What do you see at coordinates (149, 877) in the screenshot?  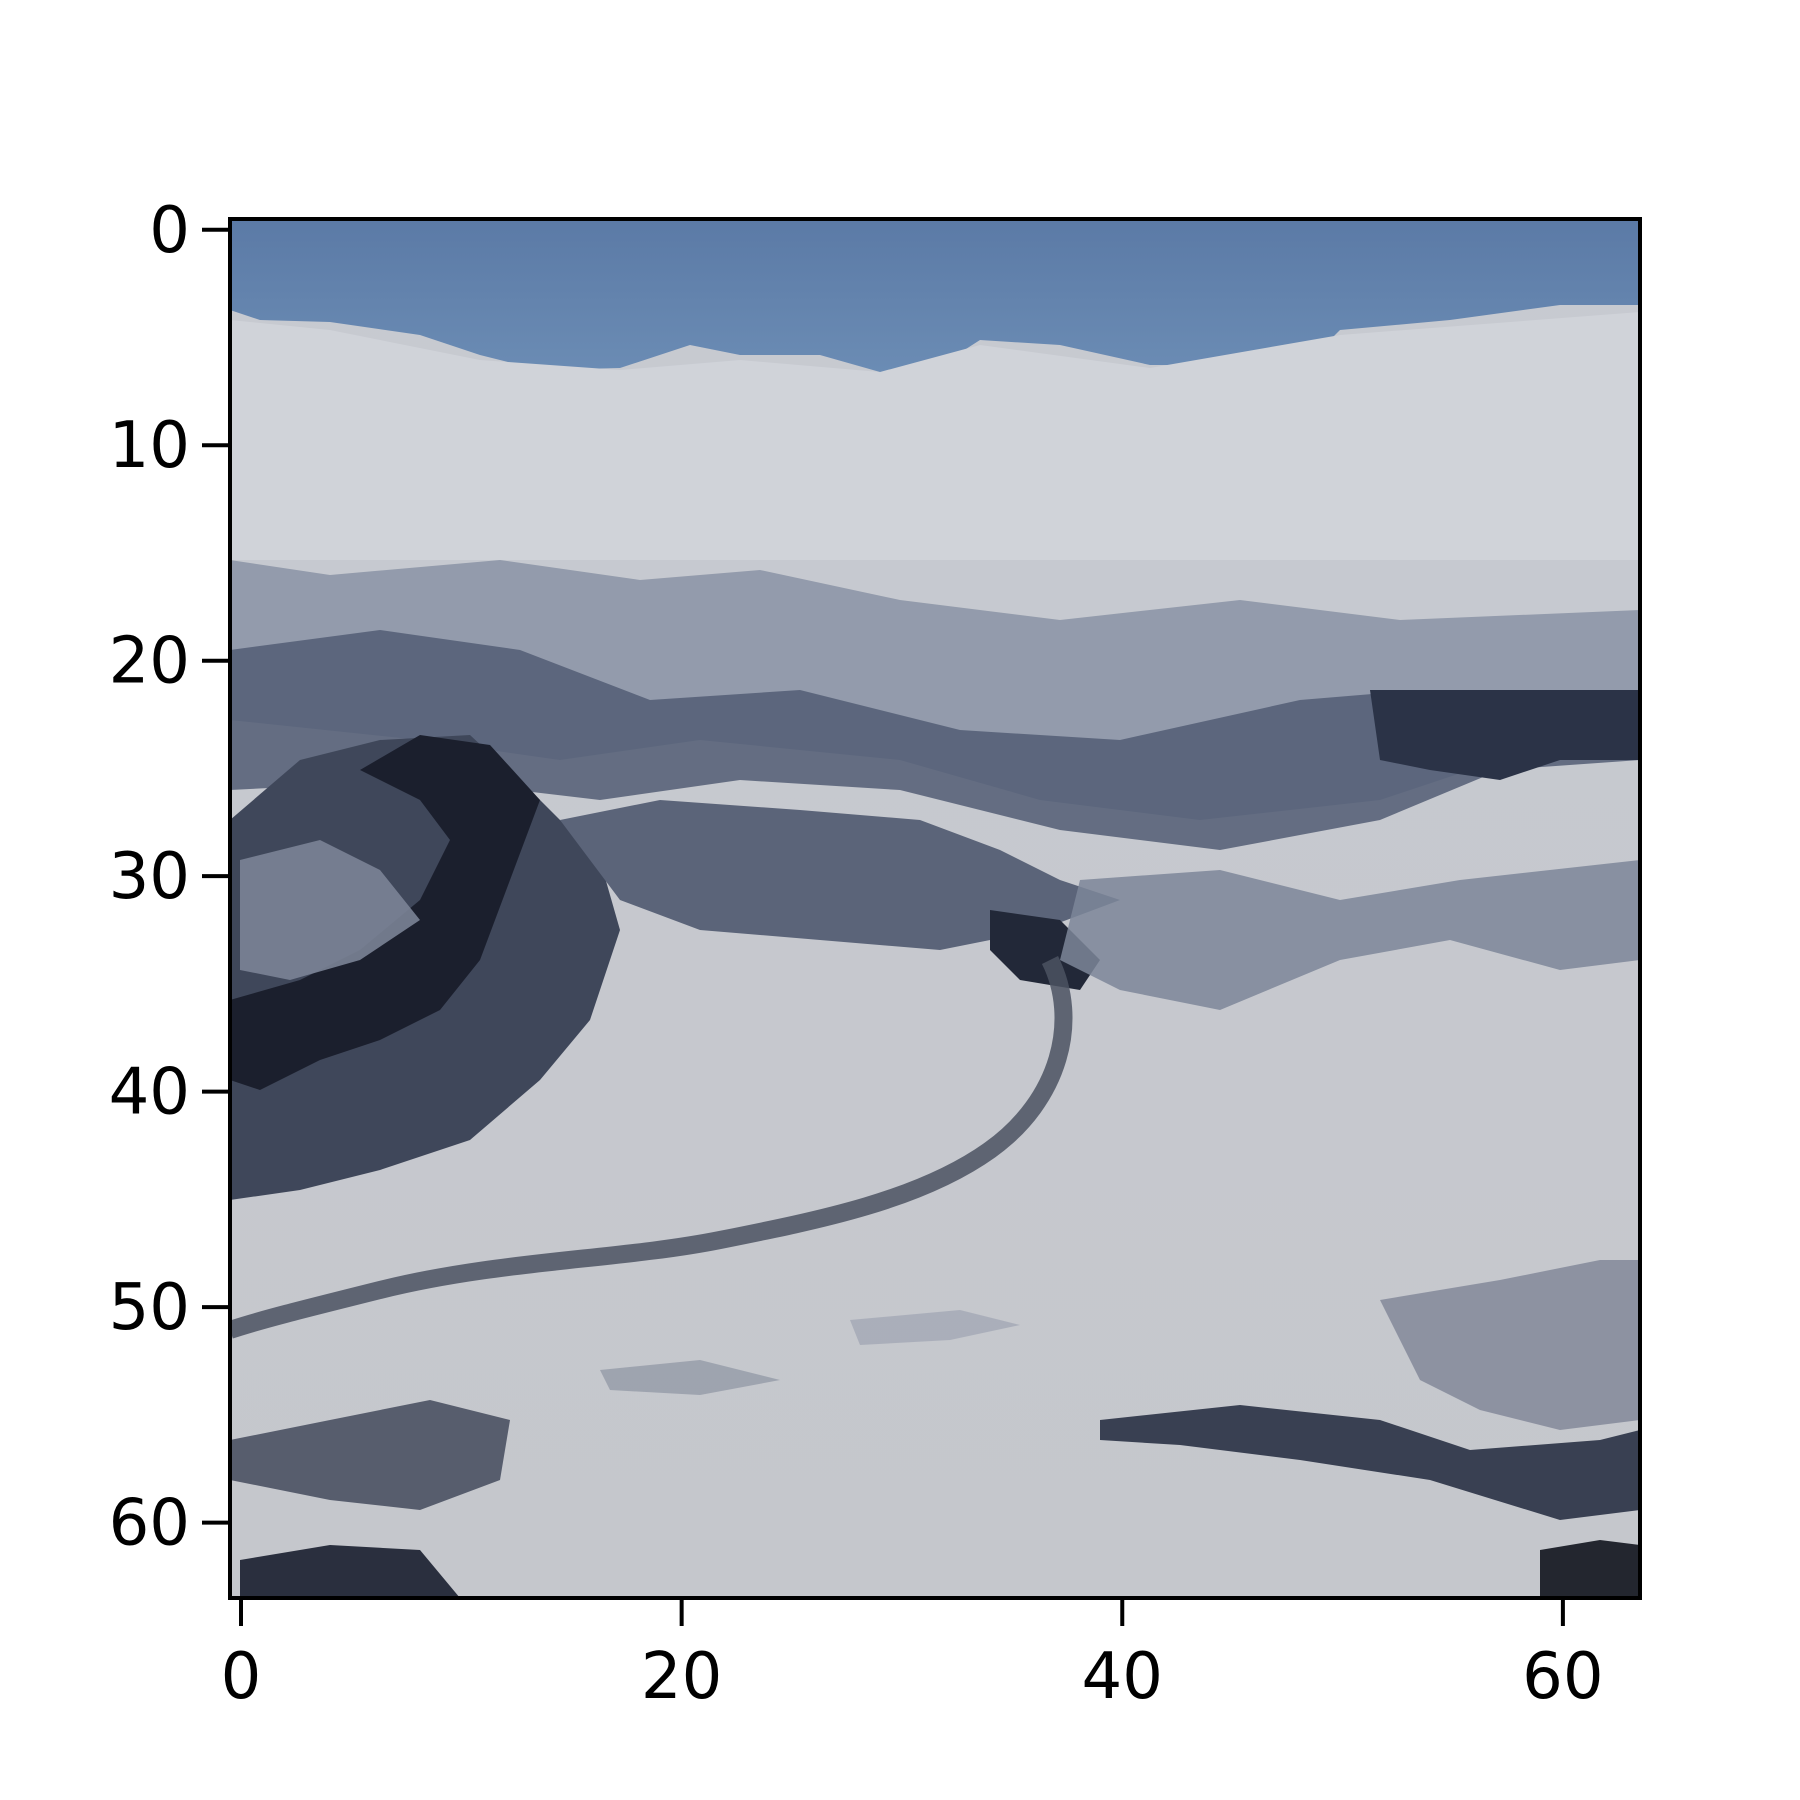 I see `y-tick-label: 30` at bounding box center [149, 877].